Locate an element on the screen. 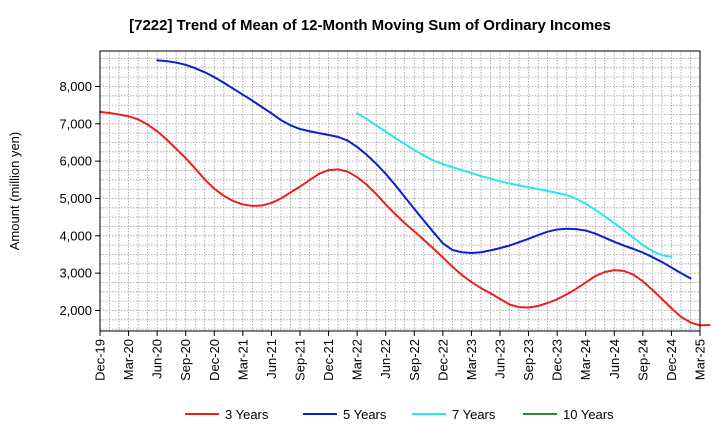  y-tick-label: 4,000 is located at coordinates (75, 235).